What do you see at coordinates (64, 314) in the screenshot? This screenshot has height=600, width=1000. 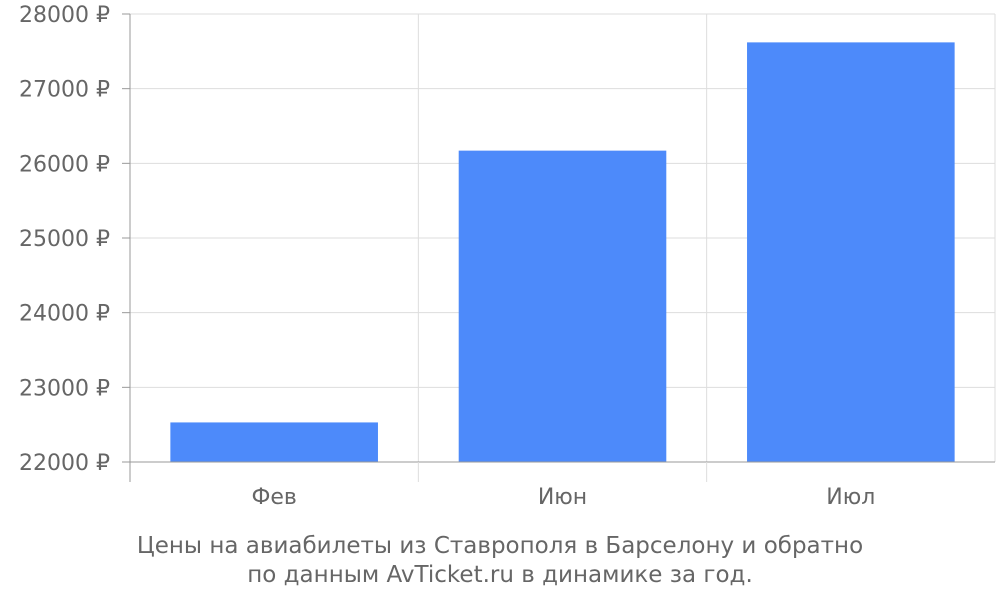 I see `y-tick-label: 24000 ₽` at bounding box center [64, 314].